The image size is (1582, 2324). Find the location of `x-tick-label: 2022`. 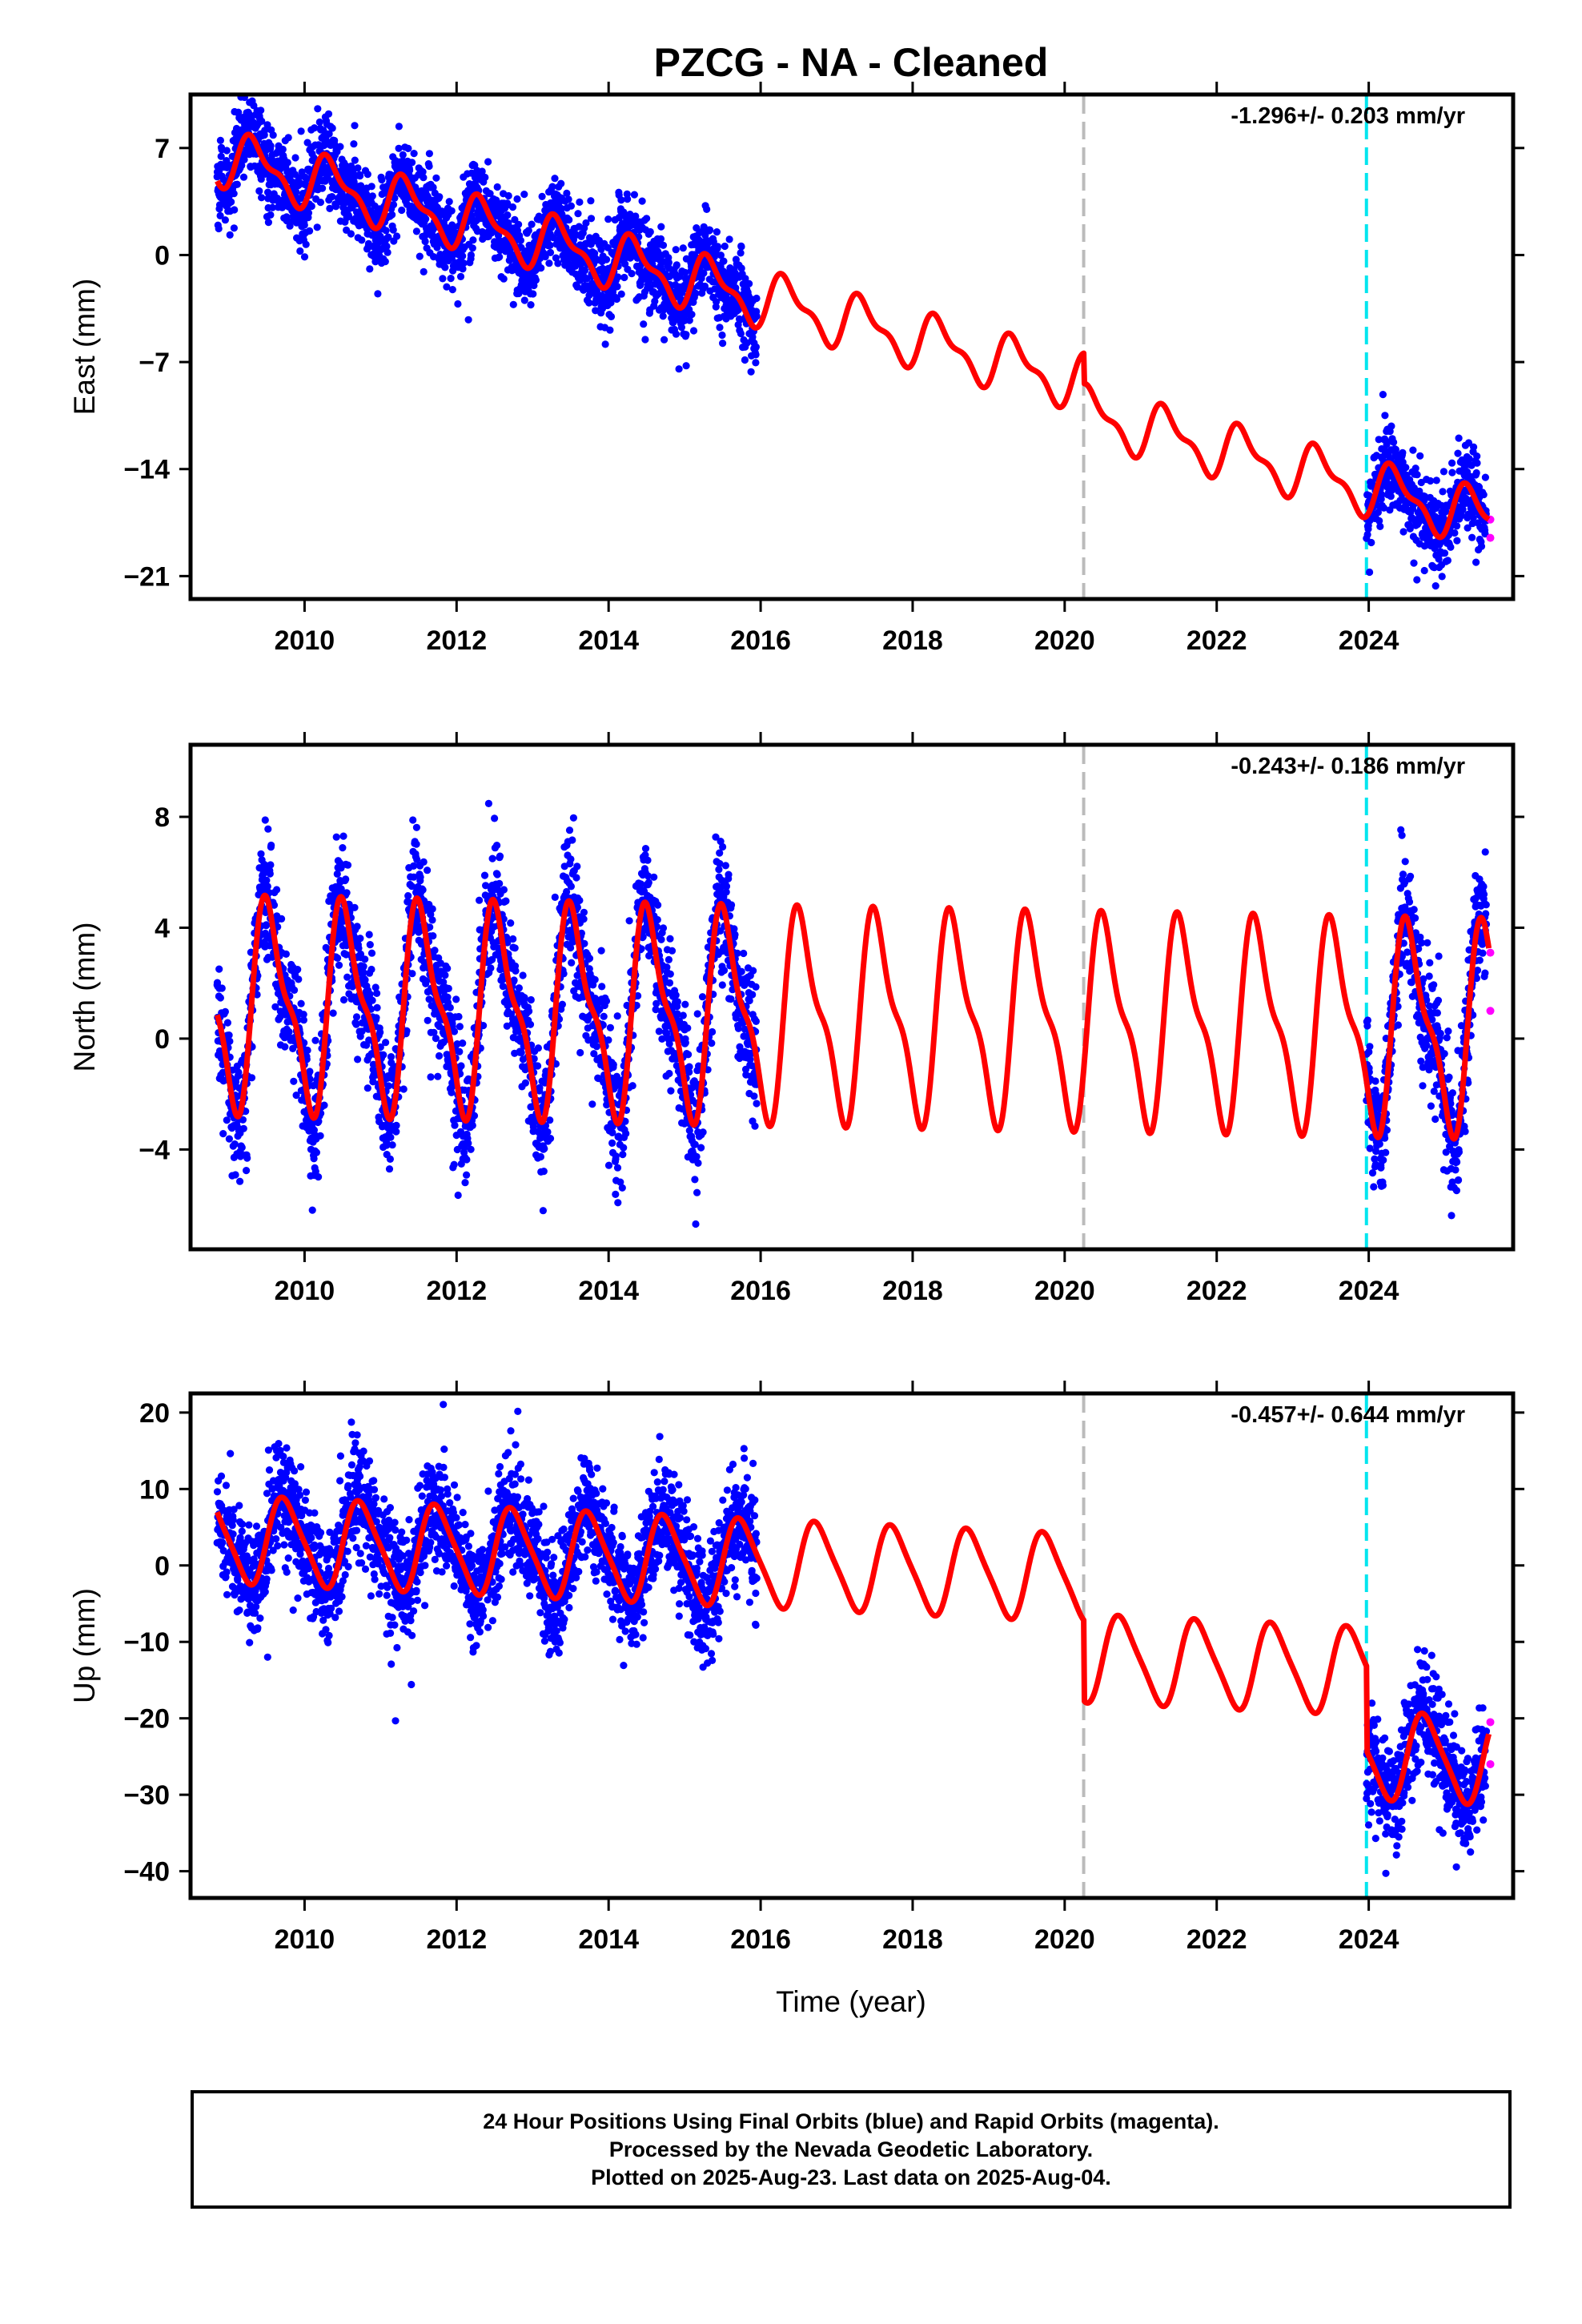

x-tick-label: 2022 is located at coordinates (1217, 640).